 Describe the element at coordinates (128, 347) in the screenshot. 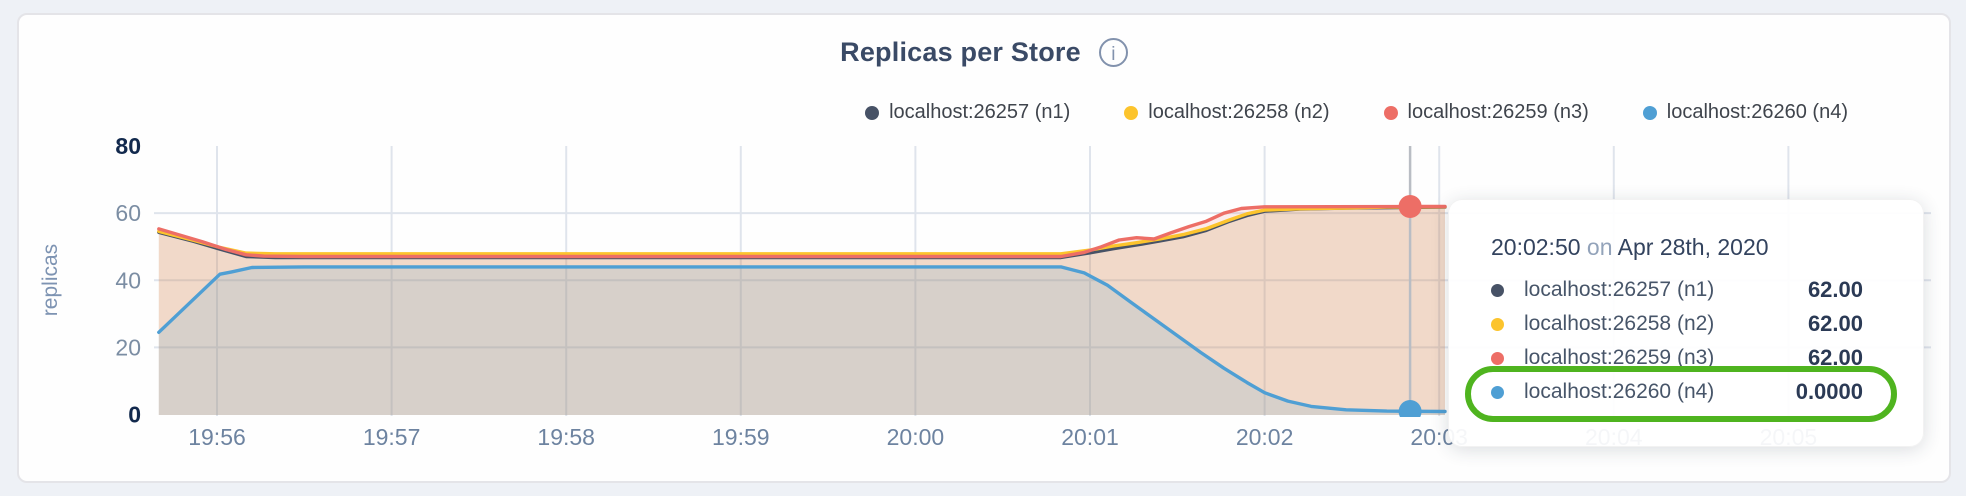

I see `y-tick-label: 20` at that location.